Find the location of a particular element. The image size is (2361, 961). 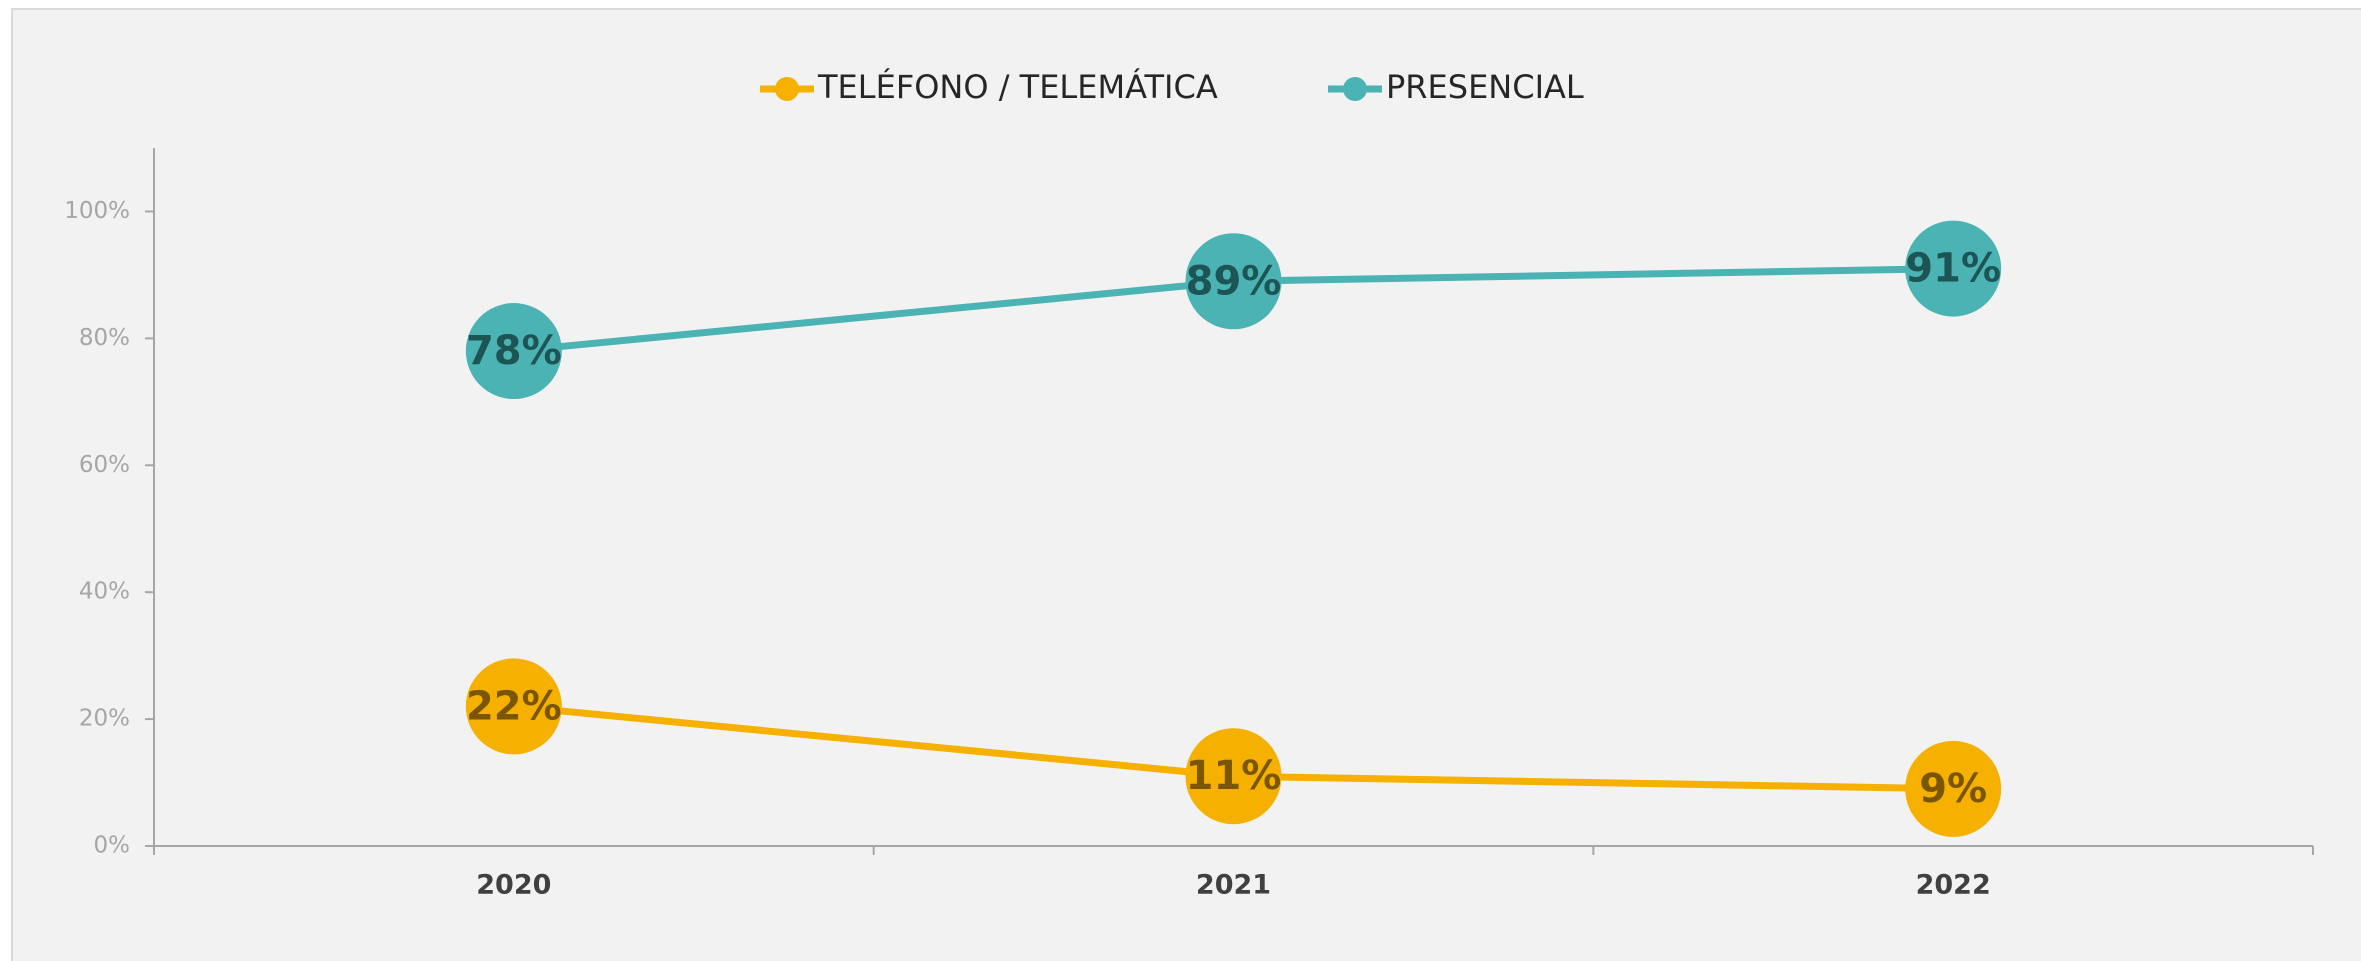

legend-label: TELÉFONO / TELEMÁTICA is located at coordinates (1017, 87).